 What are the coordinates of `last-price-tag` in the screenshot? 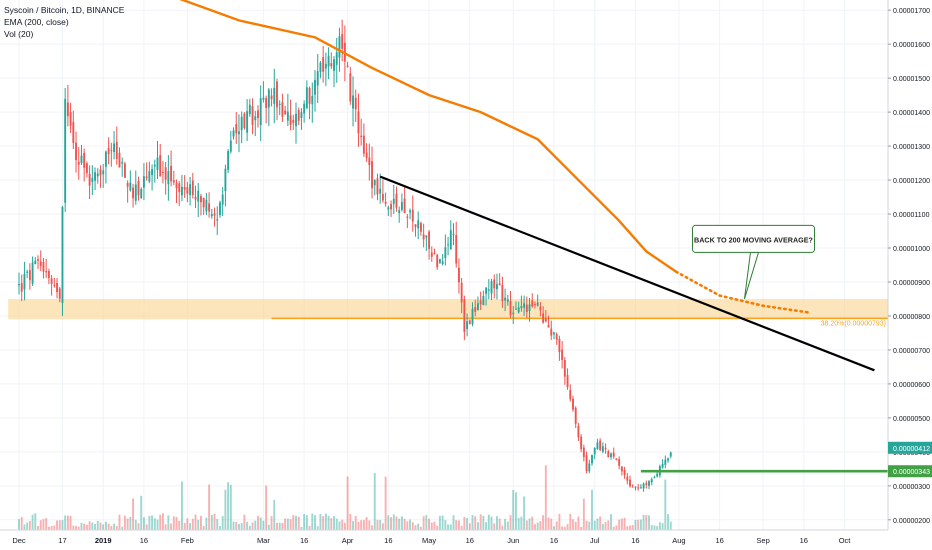 It's located at (910, 447).